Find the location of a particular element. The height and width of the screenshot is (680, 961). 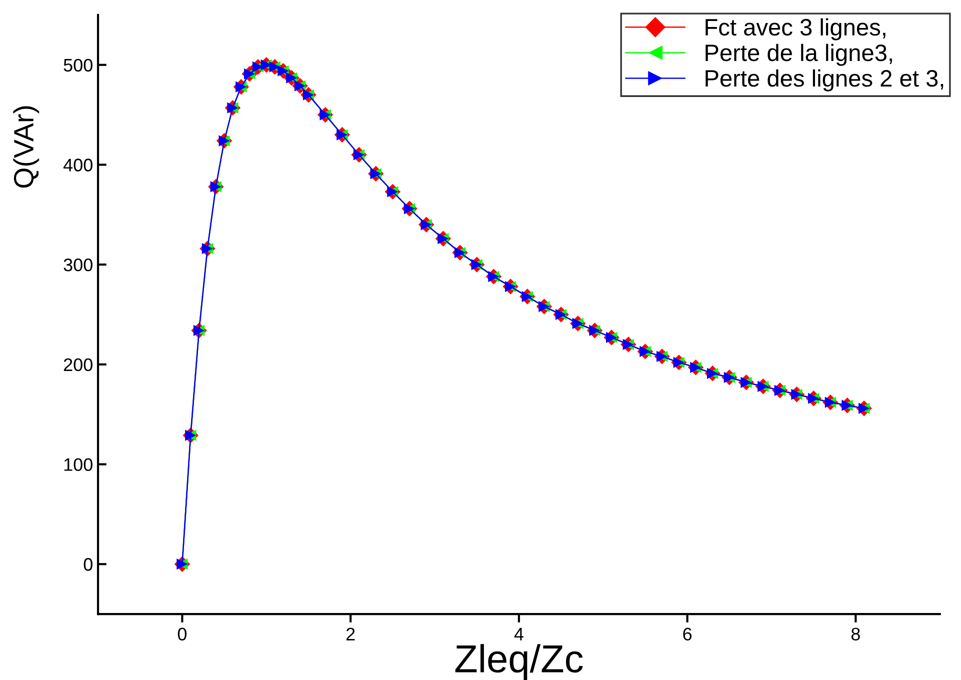

x-tick-label: 6 is located at coordinates (687, 634).